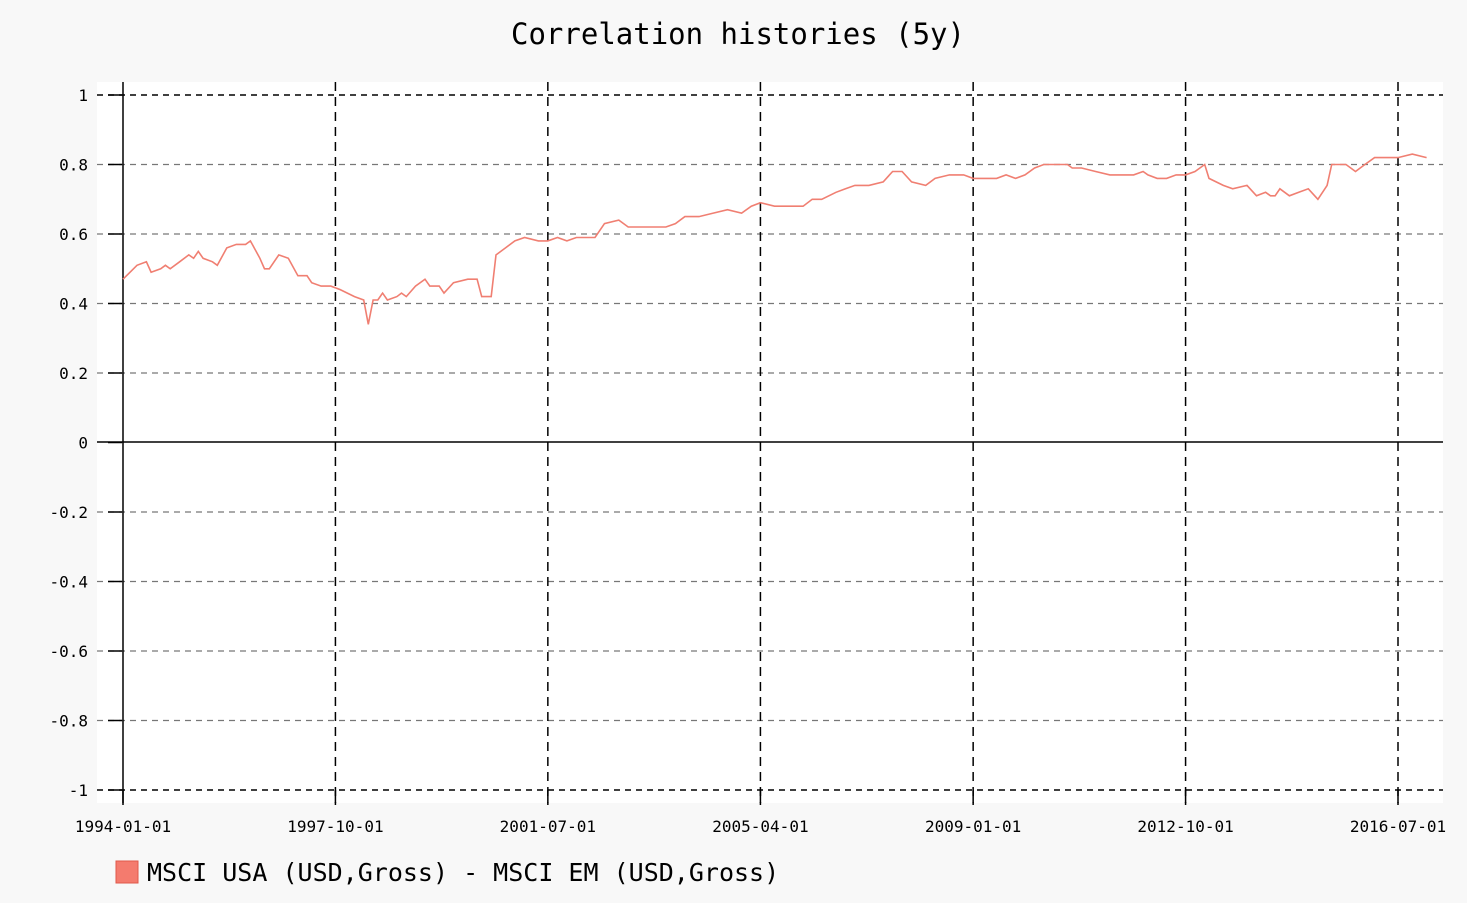 The width and height of the screenshot is (1467, 903). I want to click on y-tick-label: 0.6, so click(73, 234).